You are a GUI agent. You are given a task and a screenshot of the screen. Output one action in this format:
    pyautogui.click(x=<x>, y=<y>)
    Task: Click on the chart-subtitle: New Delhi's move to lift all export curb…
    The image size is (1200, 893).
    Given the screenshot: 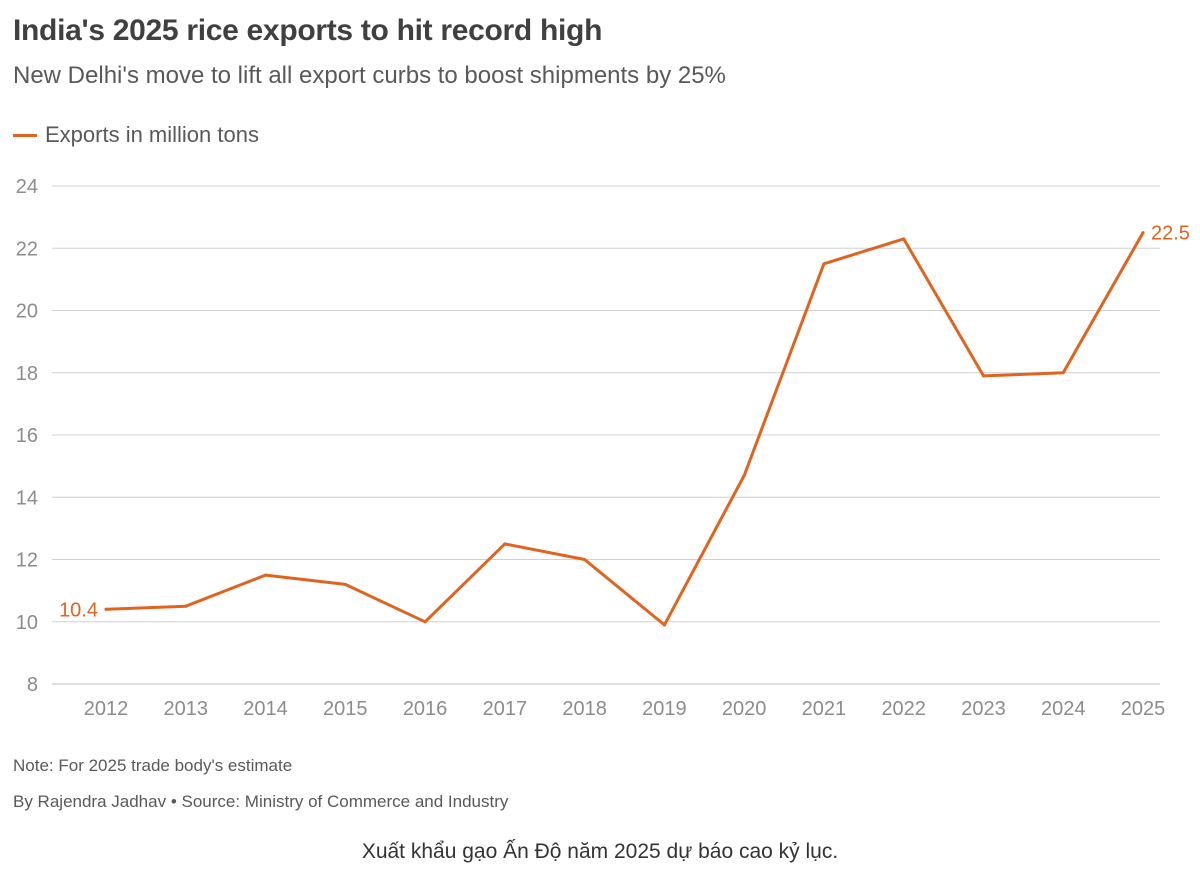 What is the action you would take?
    pyautogui.click(x=369, y=75)
    